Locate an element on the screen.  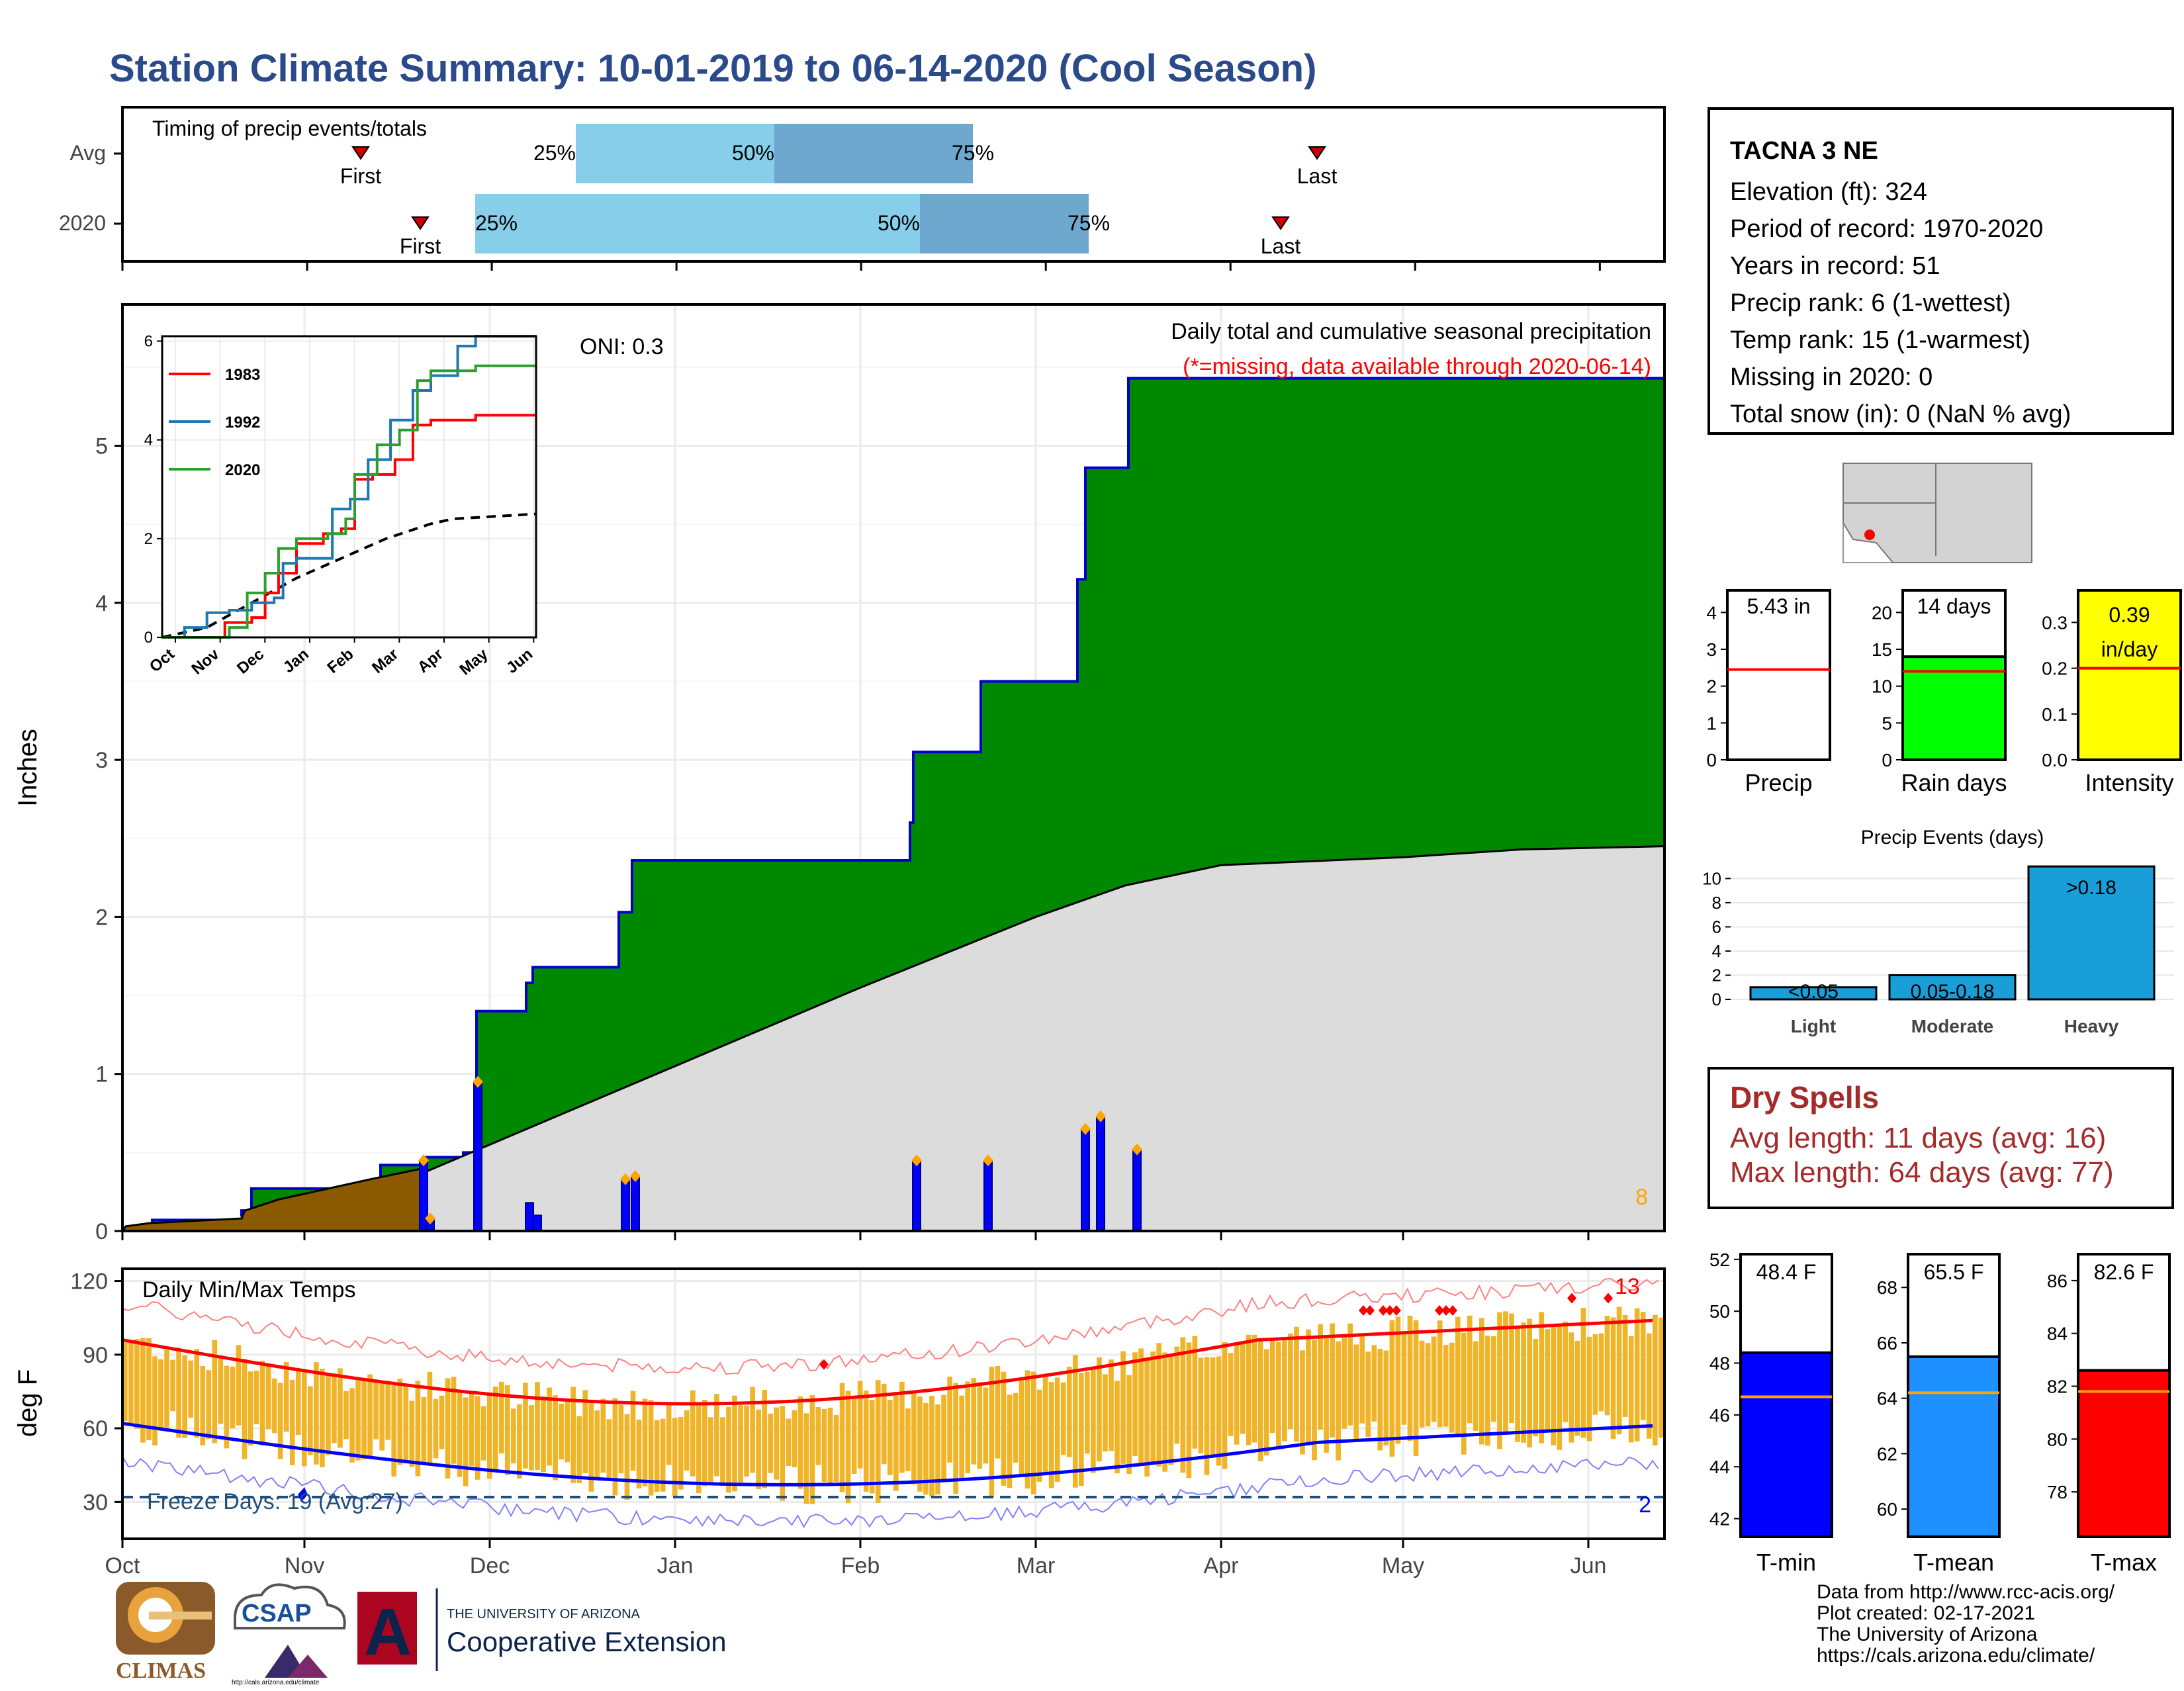
avg-max-line is located at coordinates (887, 1362).